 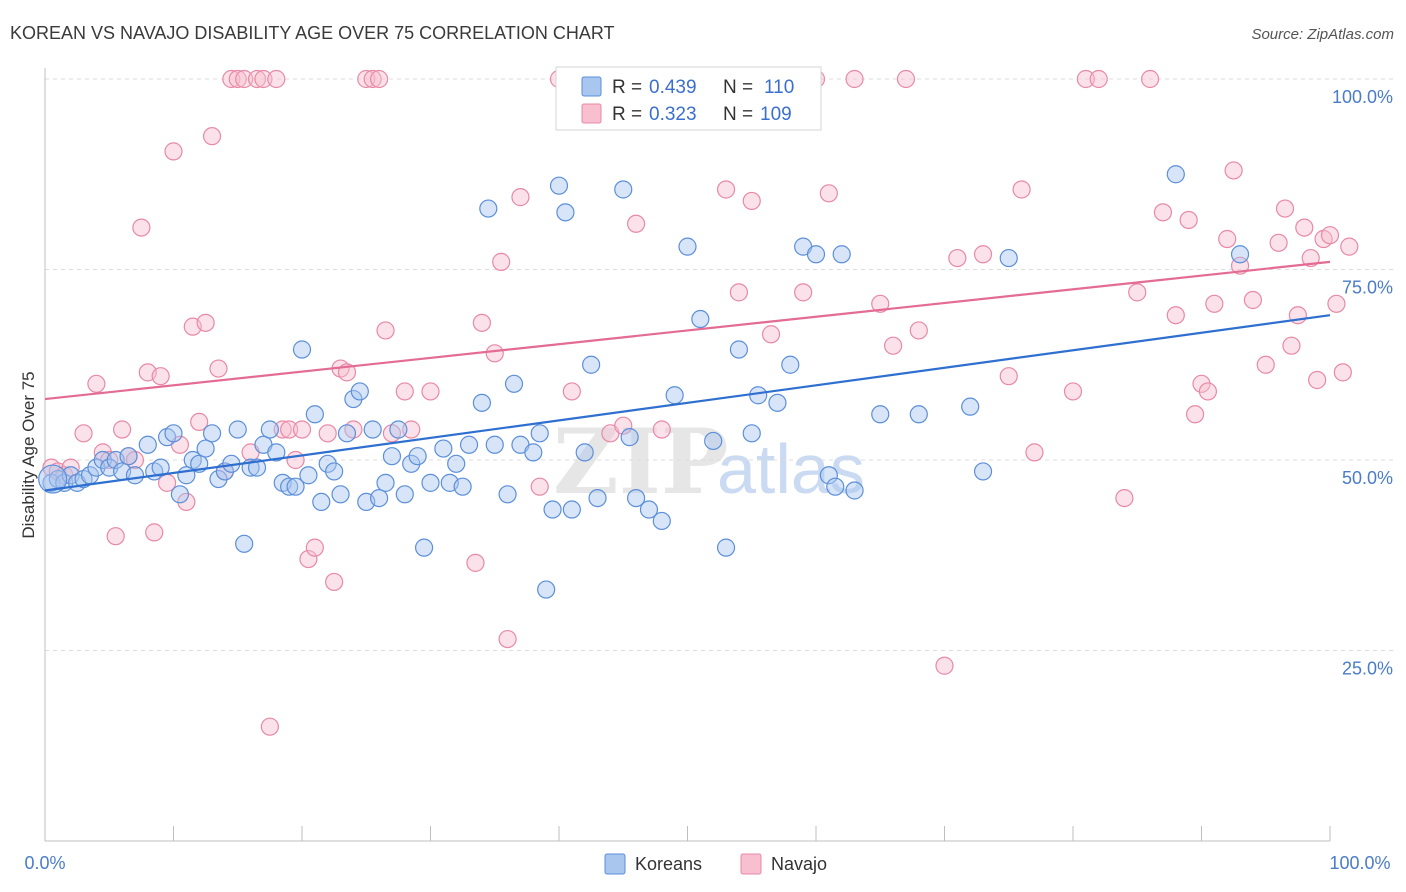 I want to click on navajo-n-label: N =, so click(x=738, y=114).